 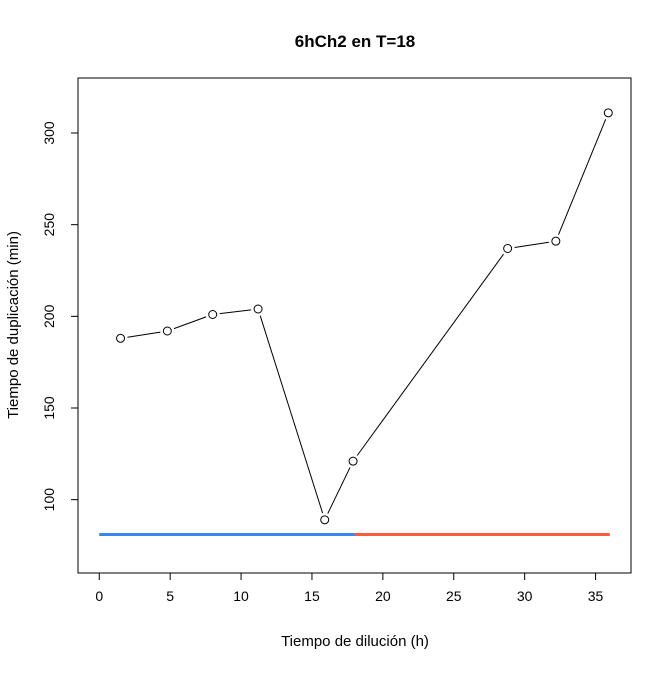 I want to click on y-tick-label: 300, so click(x=49, y=133).